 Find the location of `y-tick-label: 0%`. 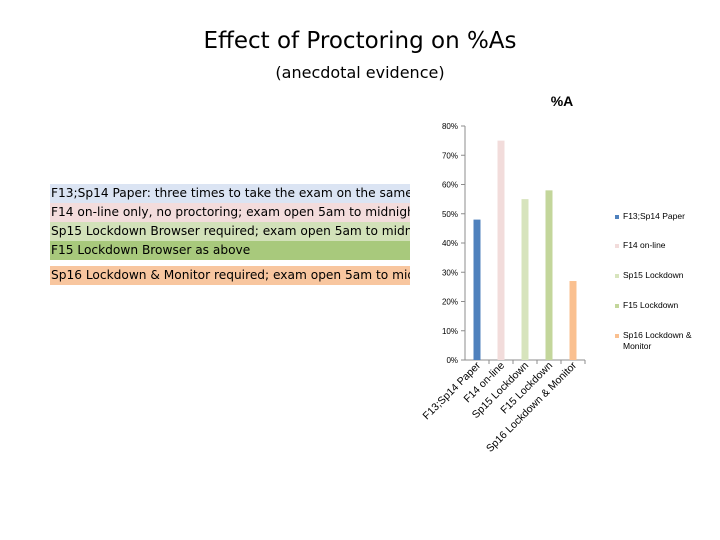

y-tick-label: 0% is located at coordinates (452, 360).